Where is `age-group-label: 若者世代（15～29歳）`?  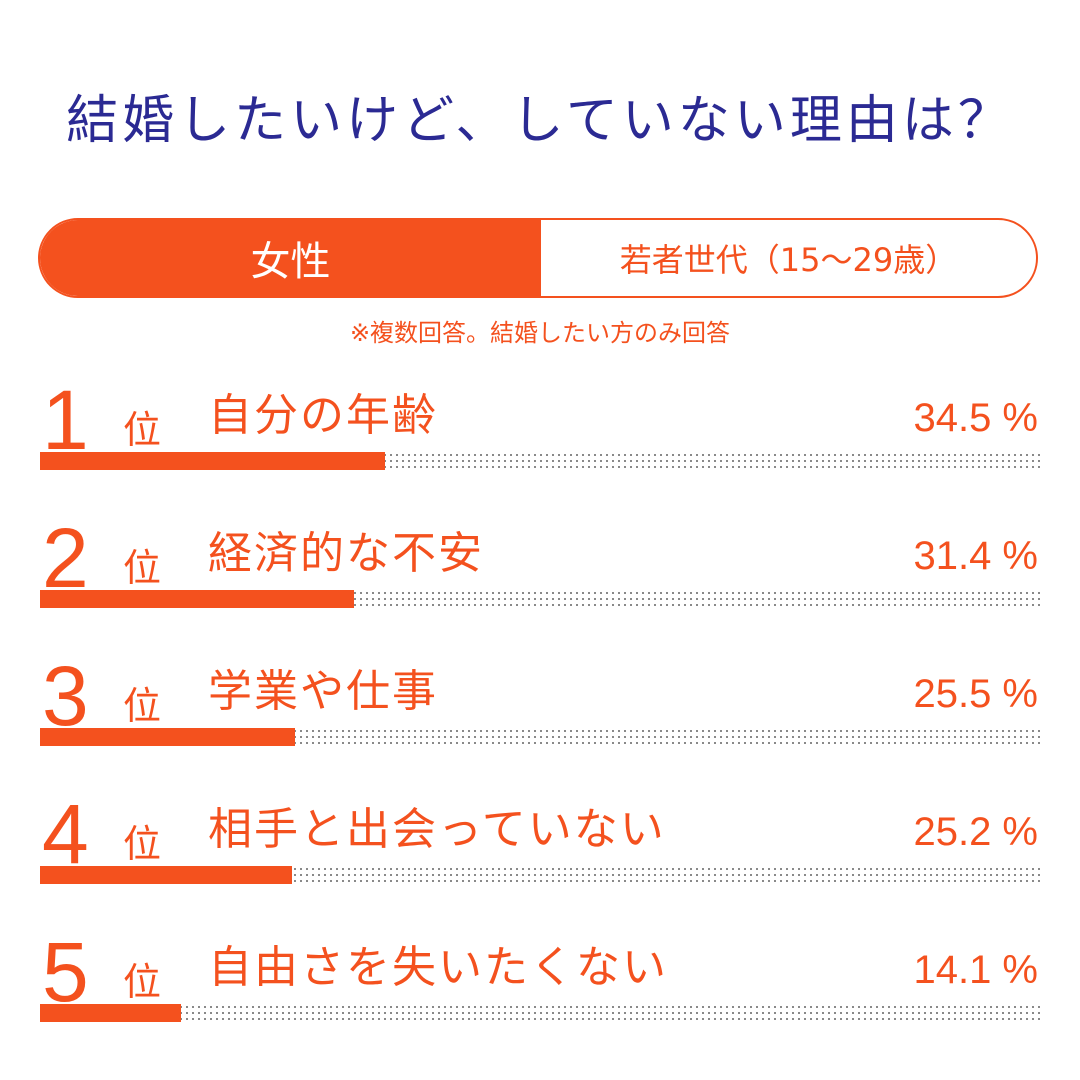 age-group-label: 若者世代（15～29歳） is located at coordinates (788, 260).